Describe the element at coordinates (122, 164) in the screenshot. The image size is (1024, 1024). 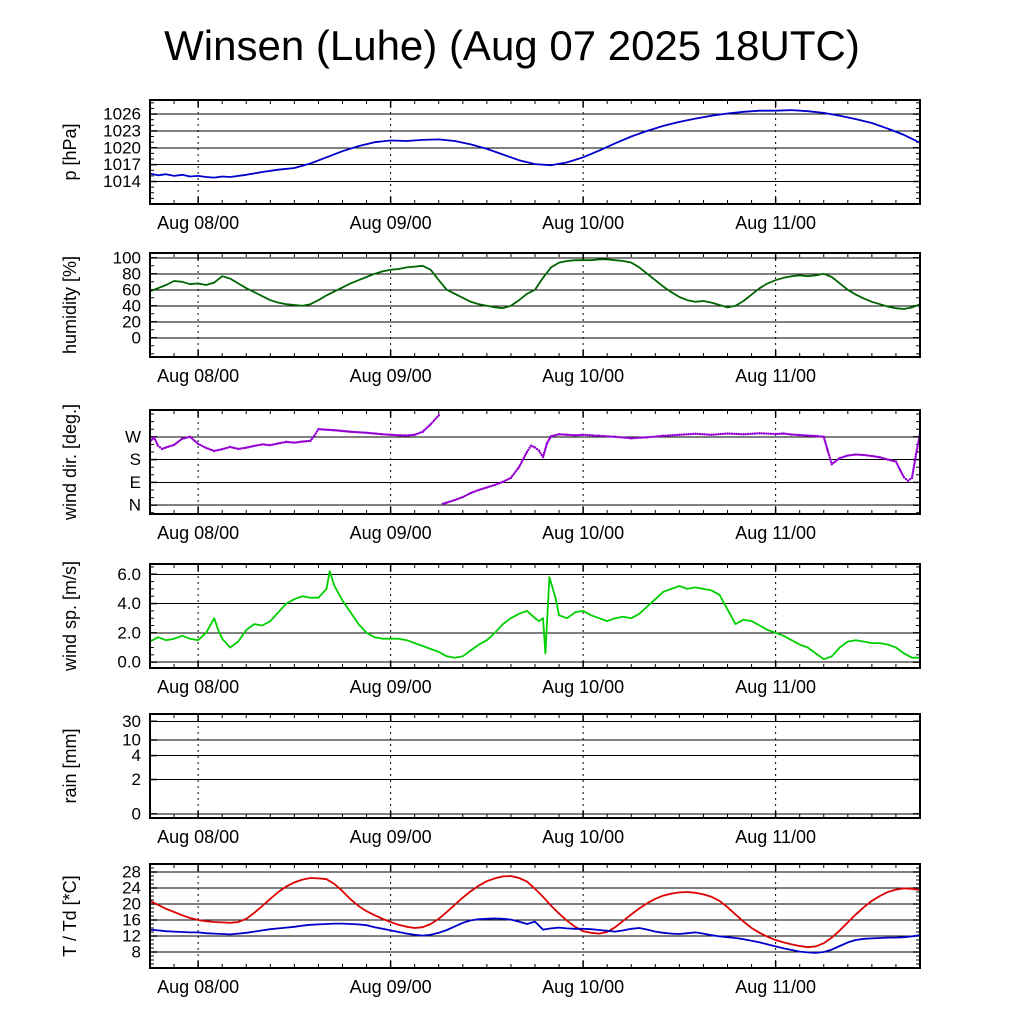
I see `y-tick-label: 1017` at that location.